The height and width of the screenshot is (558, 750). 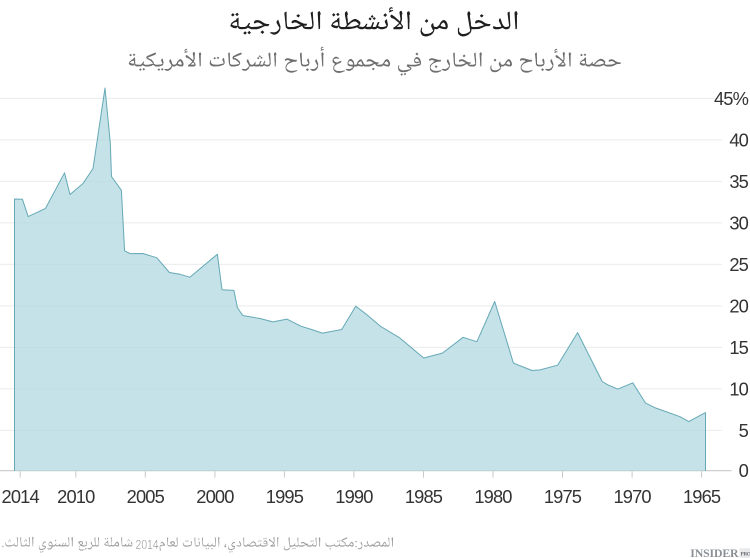 What do you see at coordinates (731, 98) in the screenshot?
I see `svg-text: 45%` at bounding box center [731, 98].